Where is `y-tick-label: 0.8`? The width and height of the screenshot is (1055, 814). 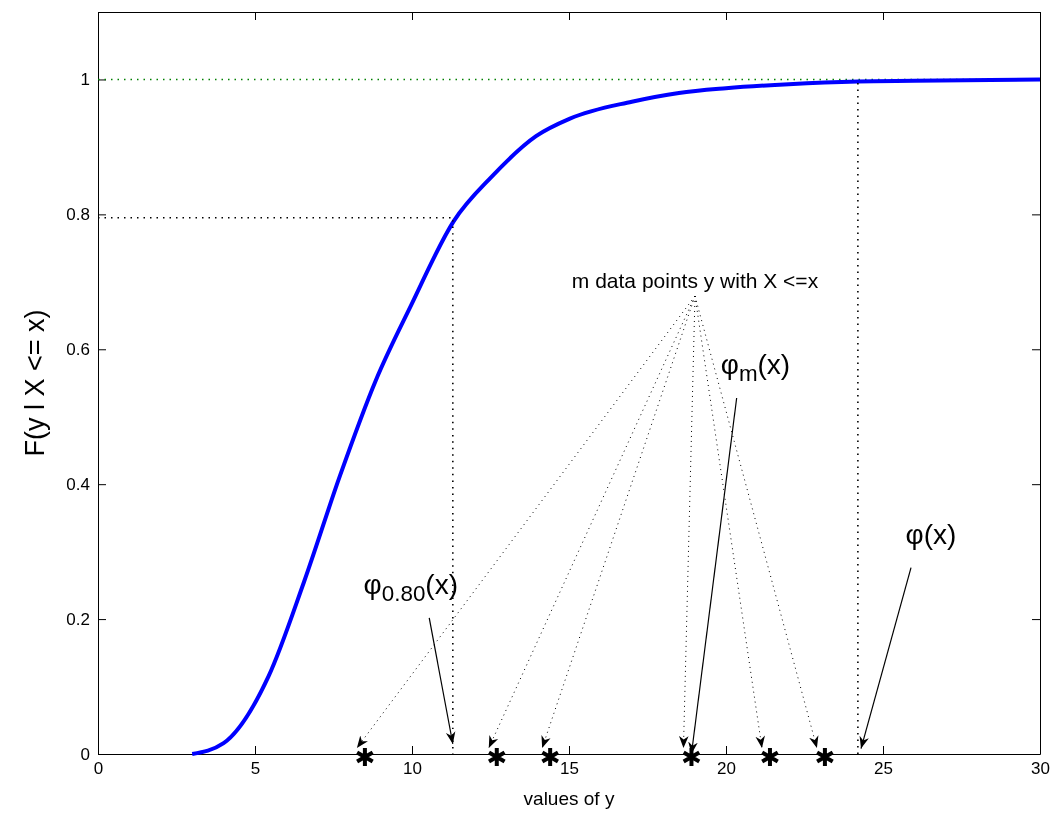 y-tick-label: 0.8 is located at coordinates (78, 215).